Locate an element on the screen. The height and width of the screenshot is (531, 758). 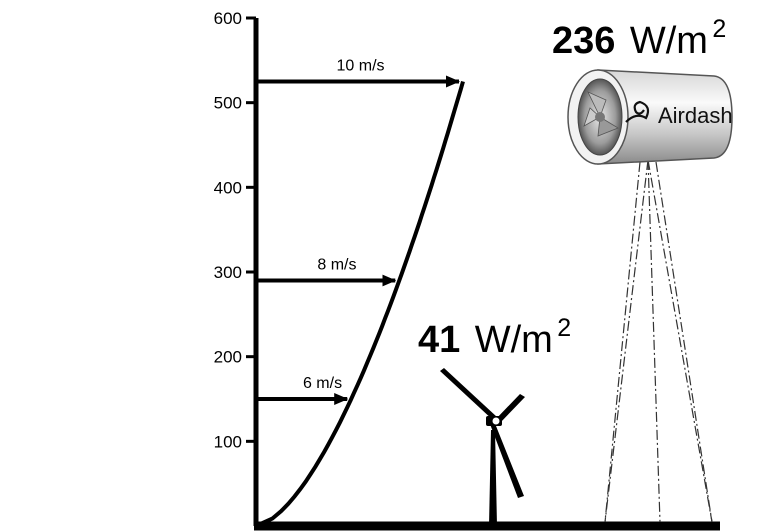
turbine-power-label: 41 W/m 2 is located at coordinates (494, 337).